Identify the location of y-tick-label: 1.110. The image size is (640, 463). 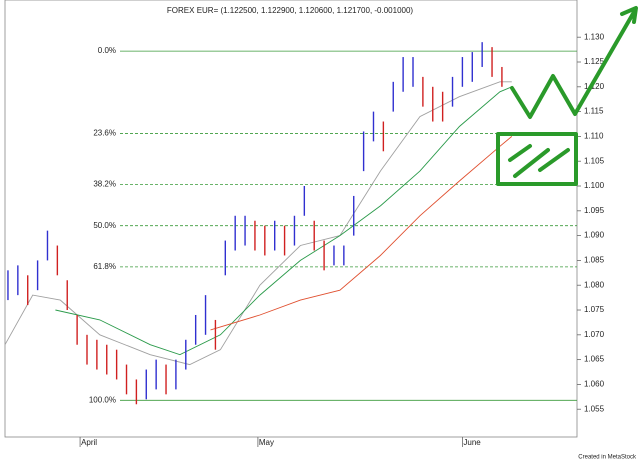
(594, 136).